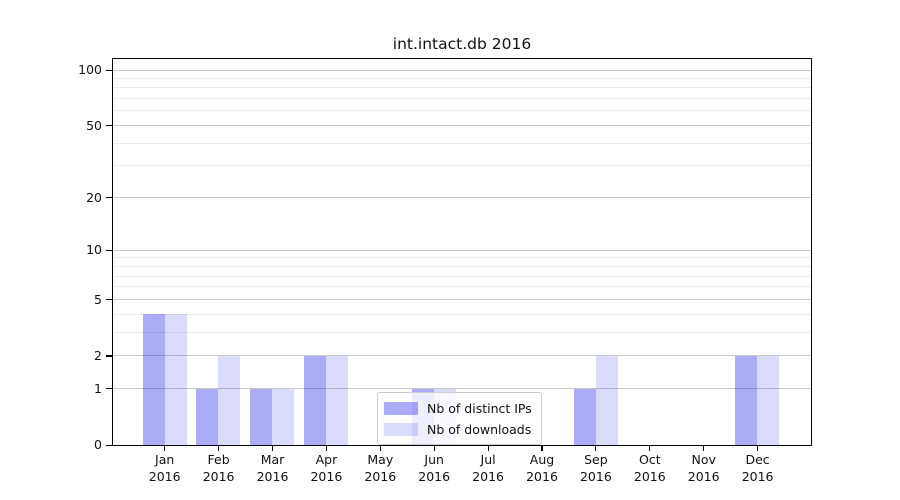  I want to click on x-tick-month: Oct, so click(649, 459).